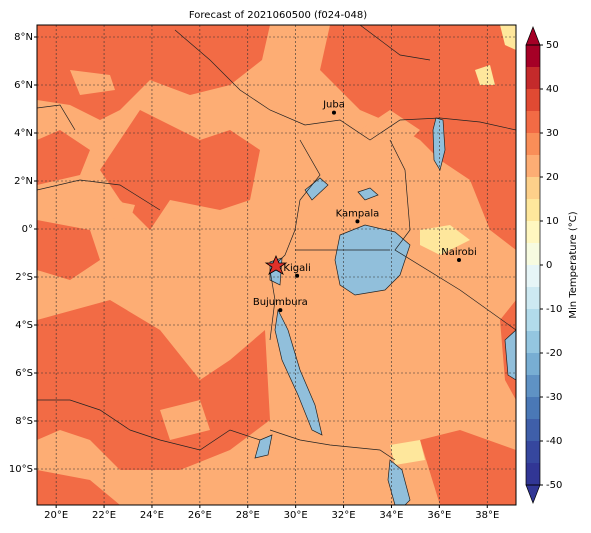 Image resolution: width=591 pixels, height=533 pixels. I want to click on x-tick-label: 34°E, so click(391, 515).